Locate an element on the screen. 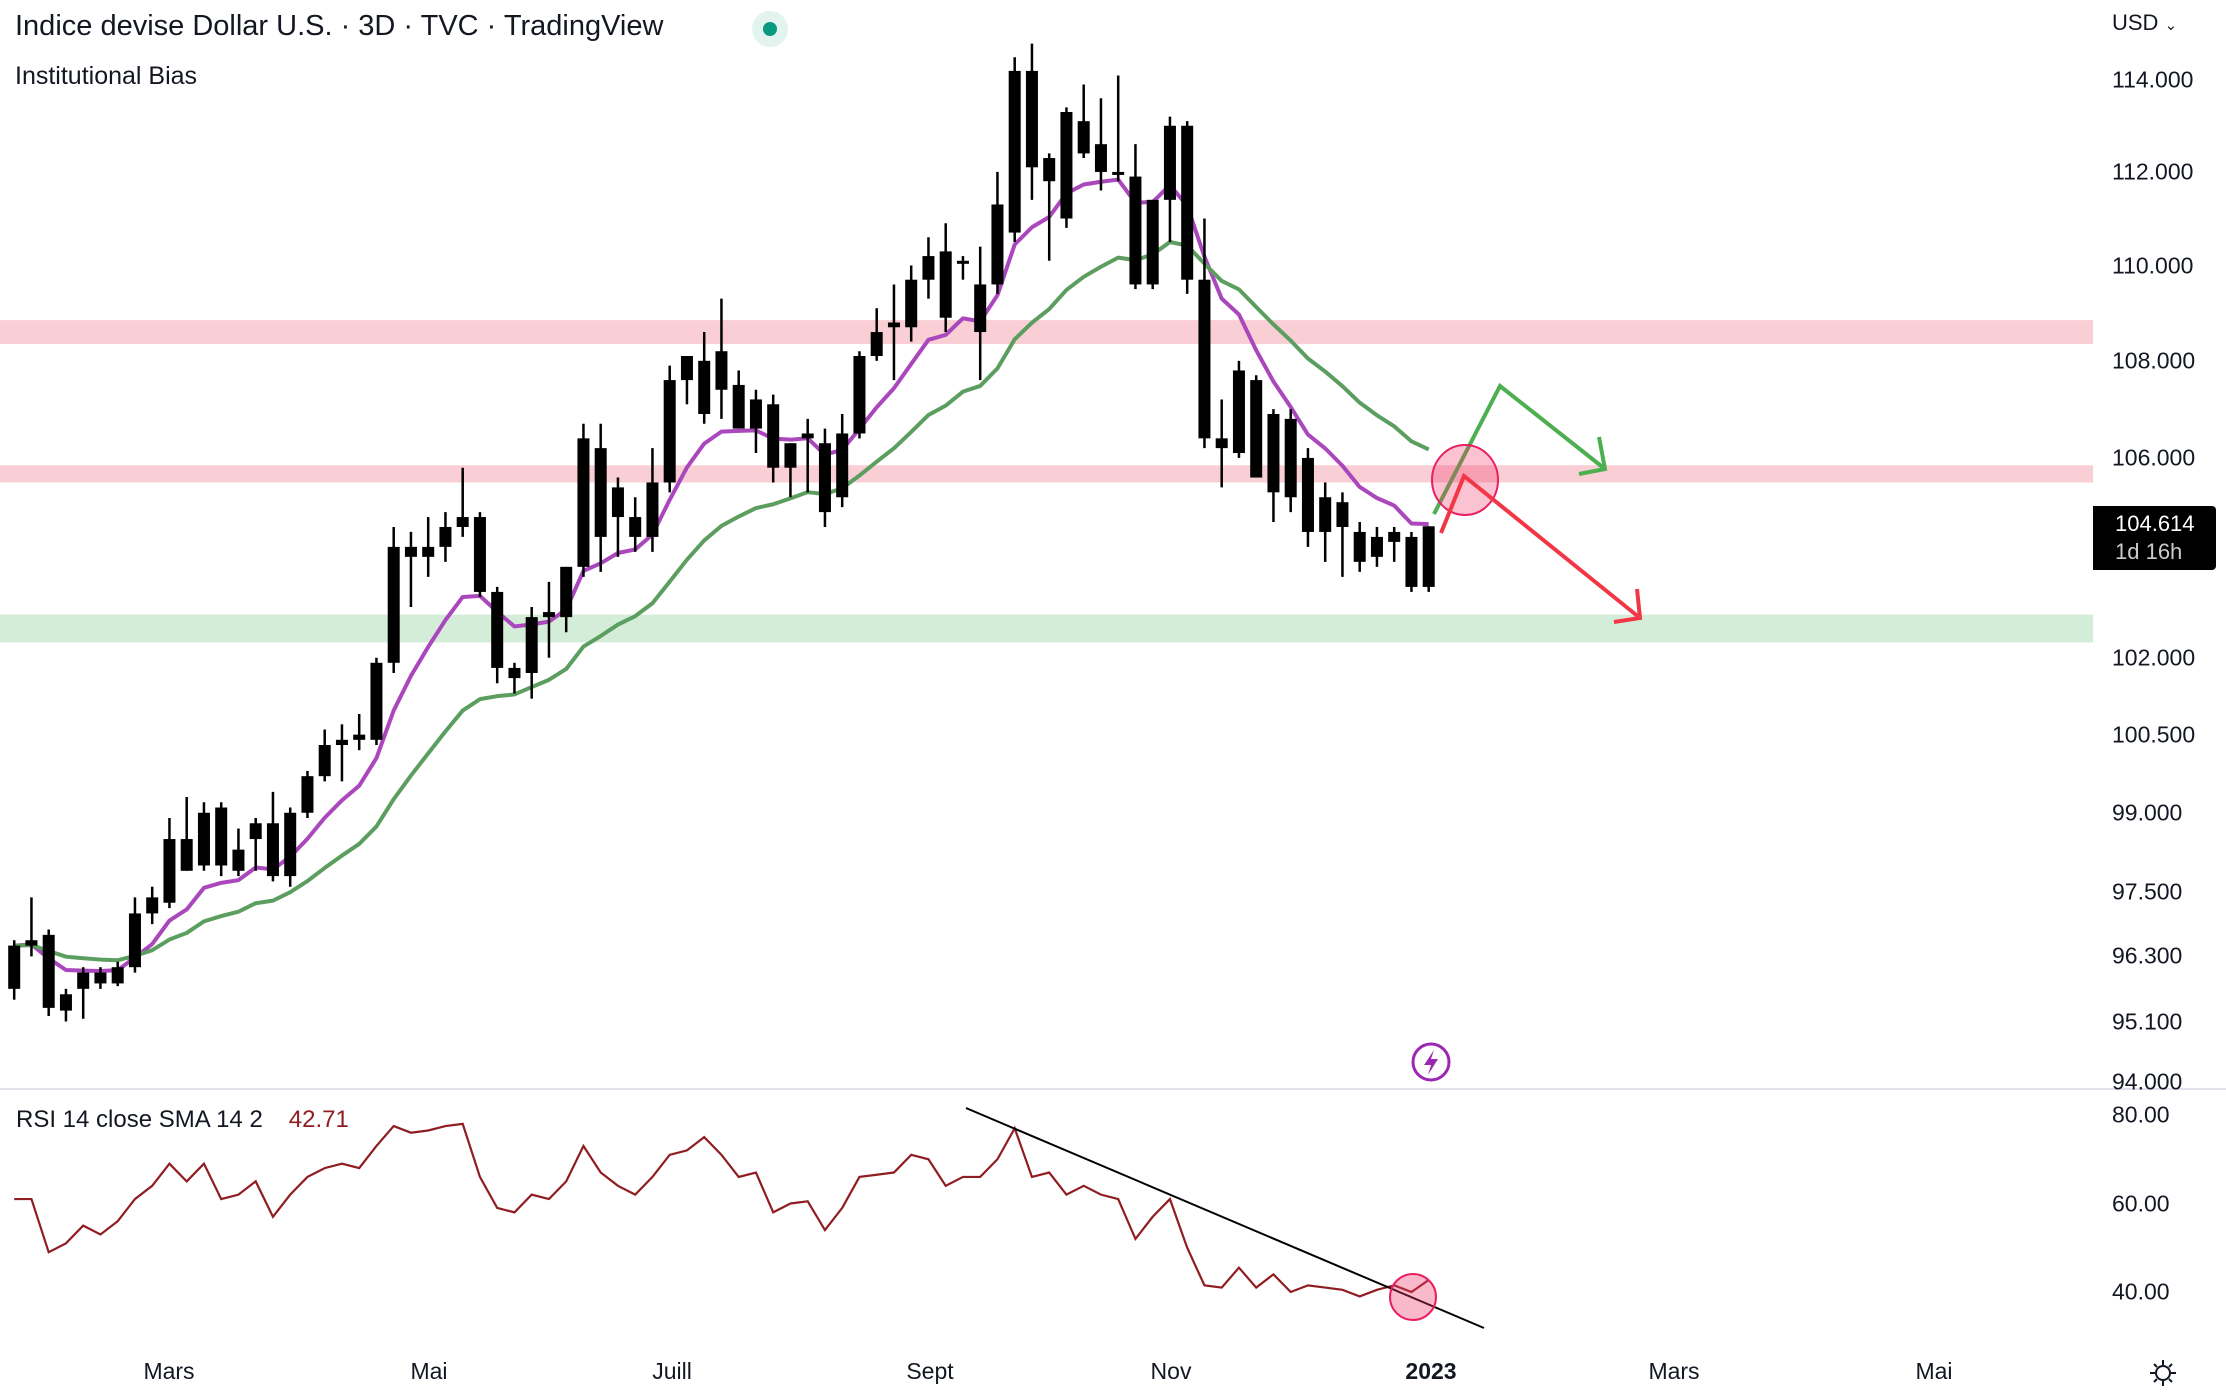  time-label: Nov is located at coordinates (1171, 1371).